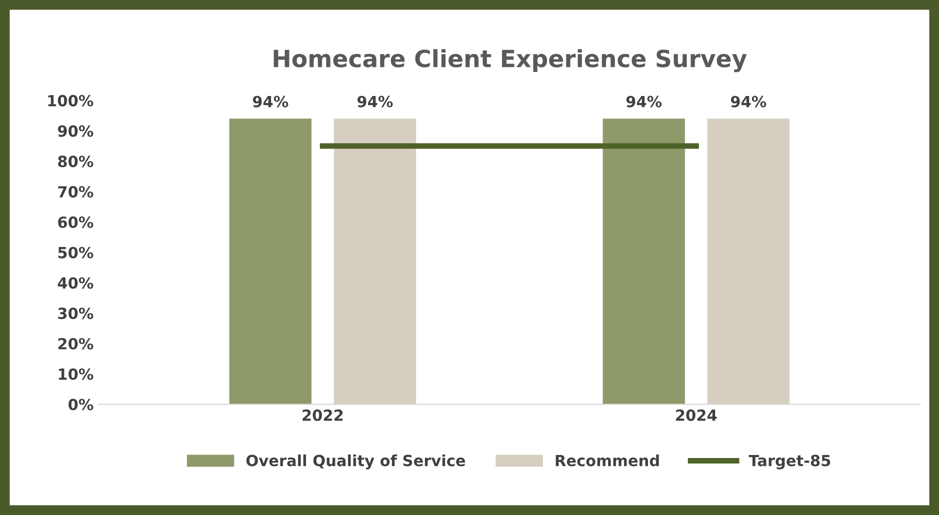 This screenshot has width=939, height=515. What do you see at coordinates (81, 404) in the screenshot?
I see `y-tick-label: 0%` at bounding box center [81, 404].